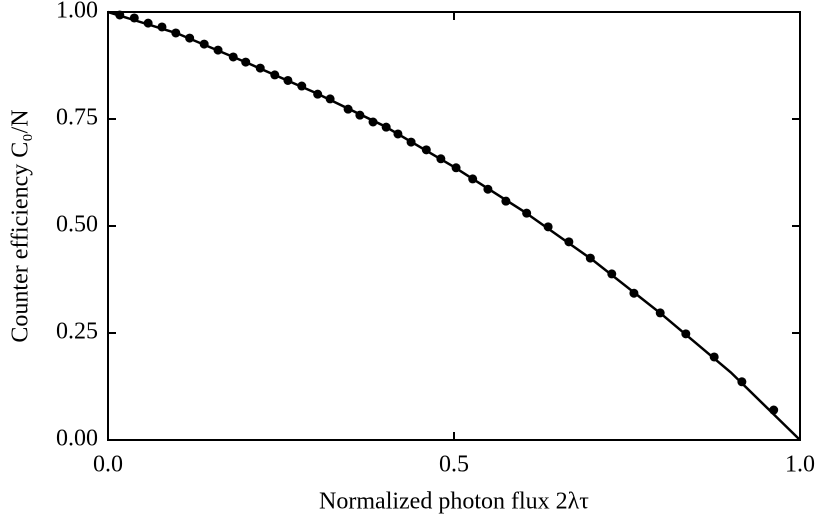  Describe the element at coordinates (77, 118) in the screenshot. I see `y-tick-label: 0.75` at that location.